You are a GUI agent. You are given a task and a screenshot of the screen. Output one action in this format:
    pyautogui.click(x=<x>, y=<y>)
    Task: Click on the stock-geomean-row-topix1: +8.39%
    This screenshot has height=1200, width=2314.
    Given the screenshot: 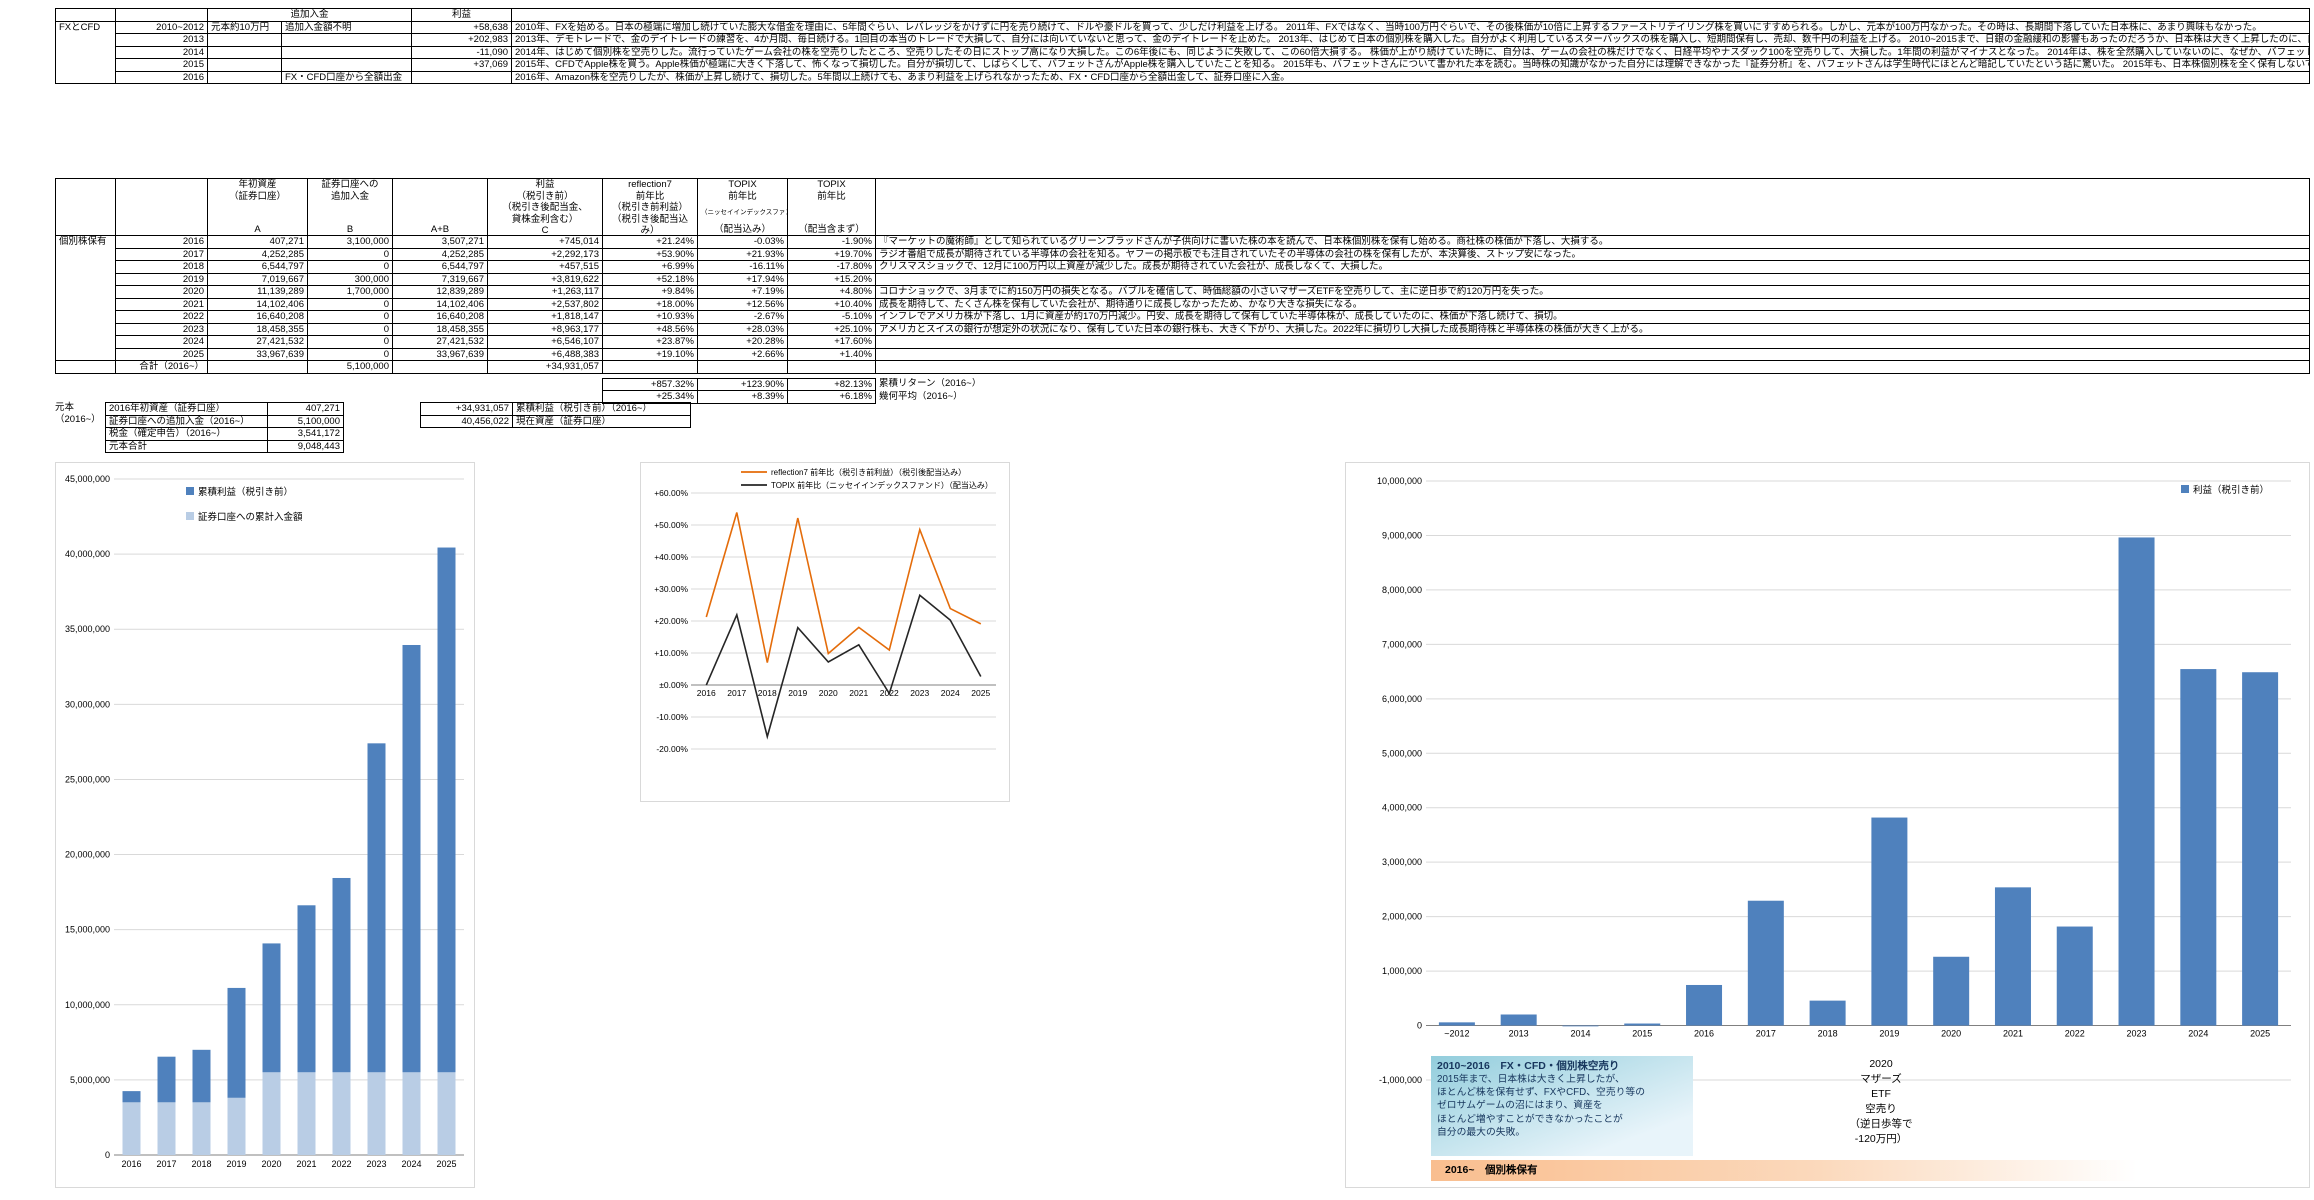 What is the action you would take?
    pyautogui.click(x=742, y=397)
    